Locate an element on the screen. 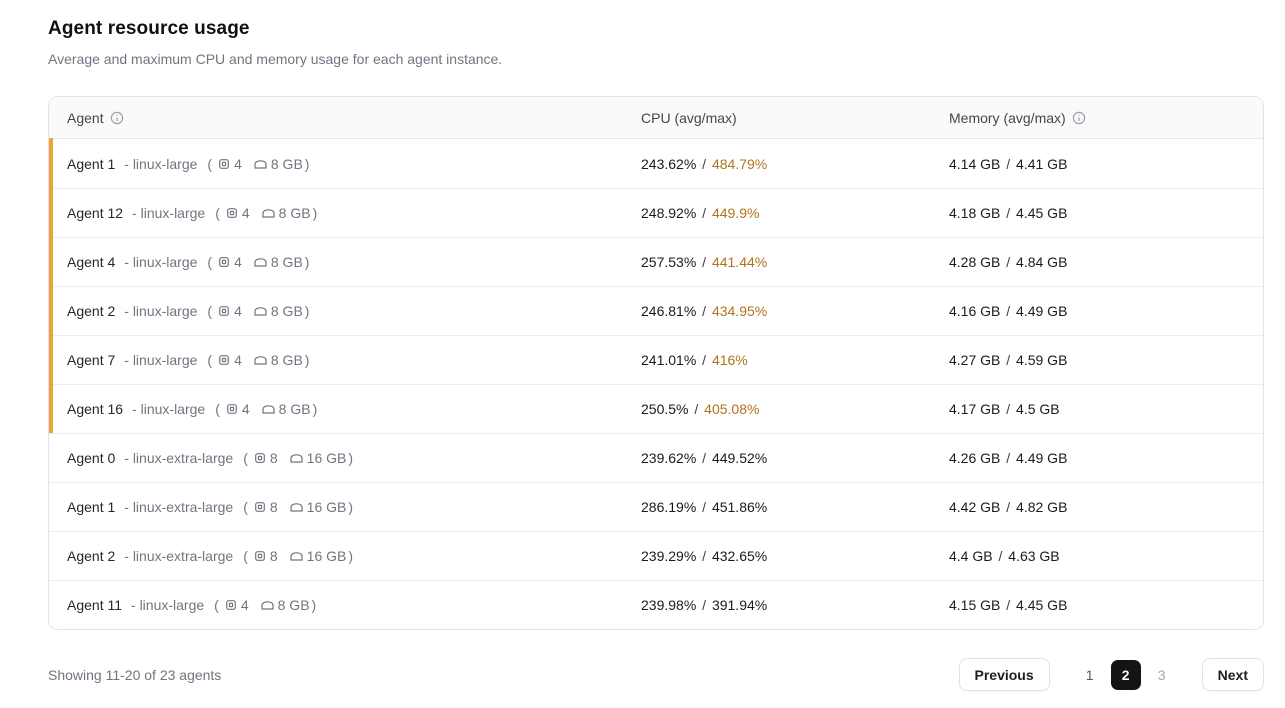 This screenshot has height=708, width=1285. cpu-avg-value: 286.19% is located at coordinates (669, 507).